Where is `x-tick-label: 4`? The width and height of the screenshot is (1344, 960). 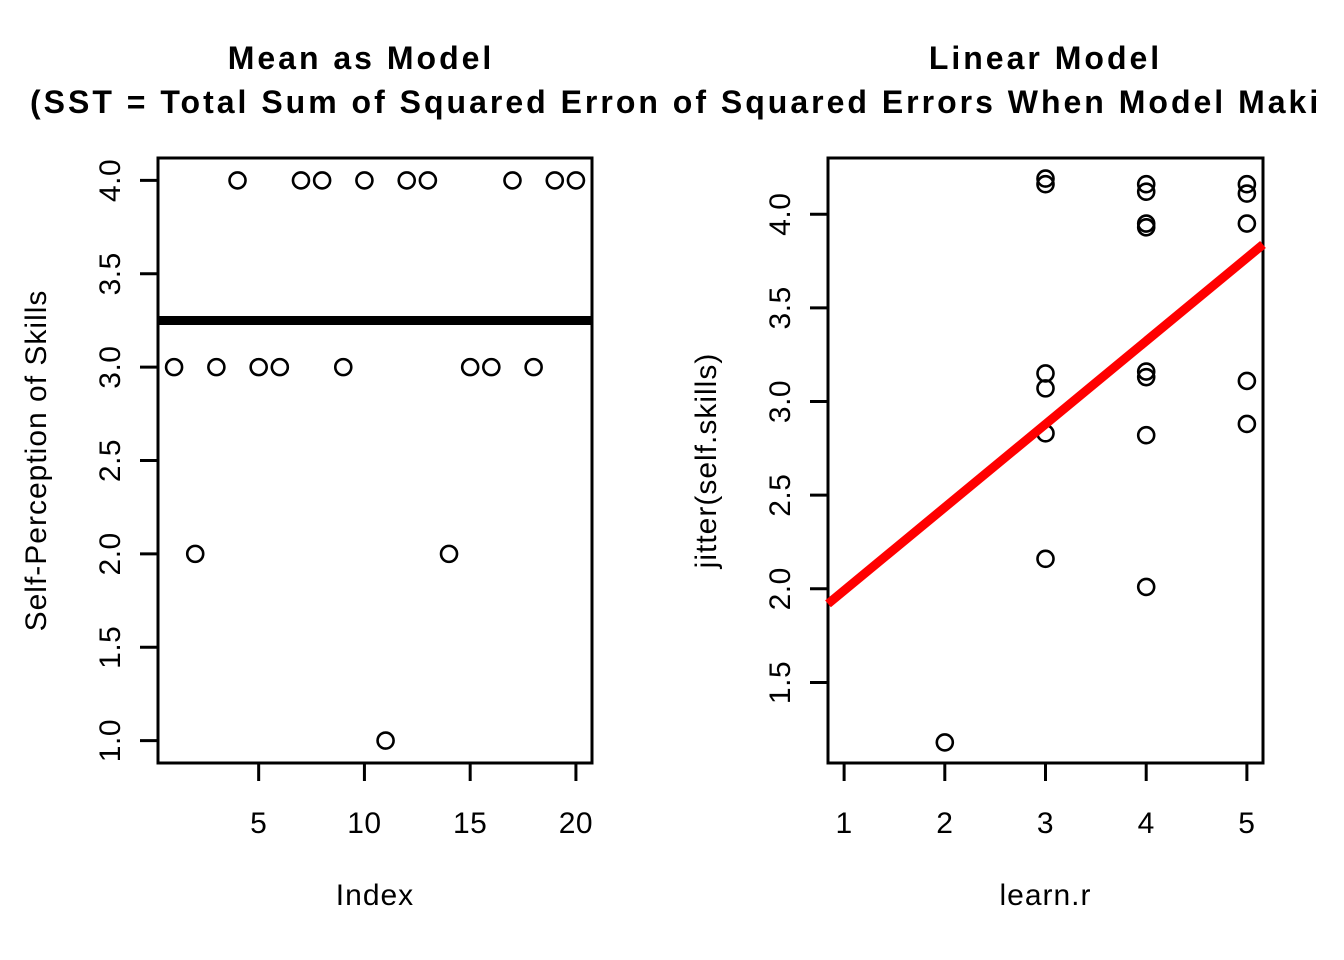
x-tick-label: 4 is located at coordinates (1146, 823).